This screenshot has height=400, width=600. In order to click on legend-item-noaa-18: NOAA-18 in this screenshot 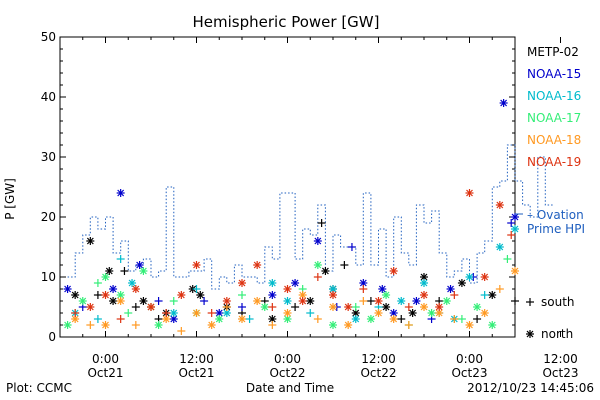, I will do `click(554, 140)`.